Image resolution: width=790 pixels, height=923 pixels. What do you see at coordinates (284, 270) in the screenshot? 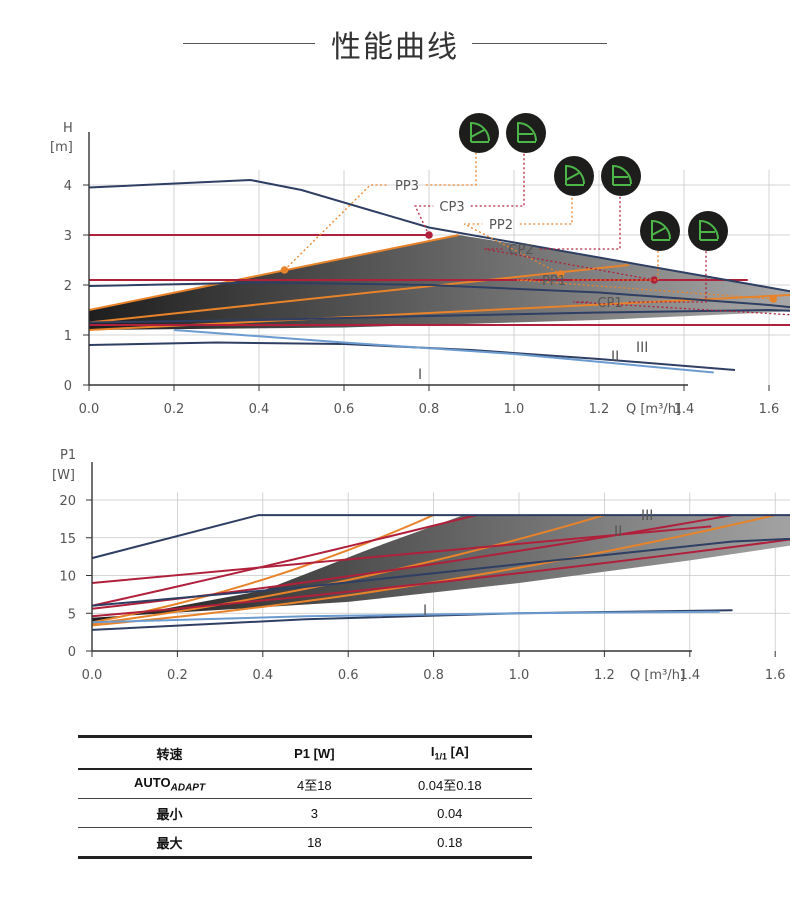
I see `operating-point-pp3` at bounding box center [284, 270].